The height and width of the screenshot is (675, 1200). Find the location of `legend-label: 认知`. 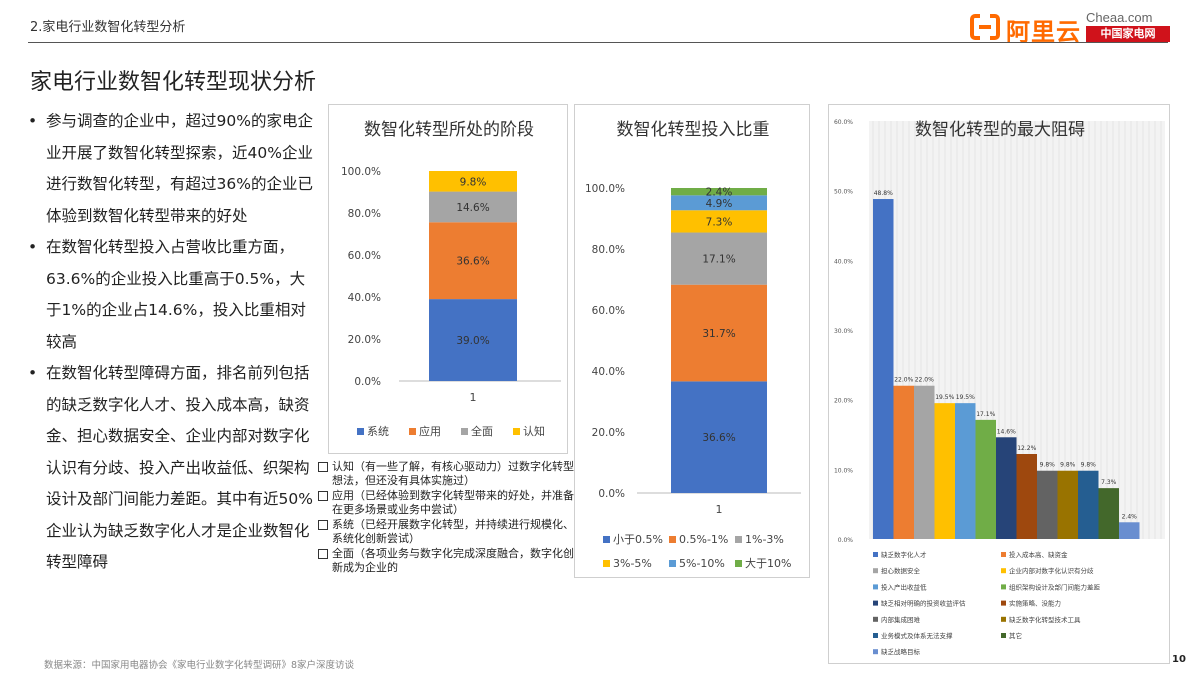

legend-label: 认知 is located at coordinates (534, 431).